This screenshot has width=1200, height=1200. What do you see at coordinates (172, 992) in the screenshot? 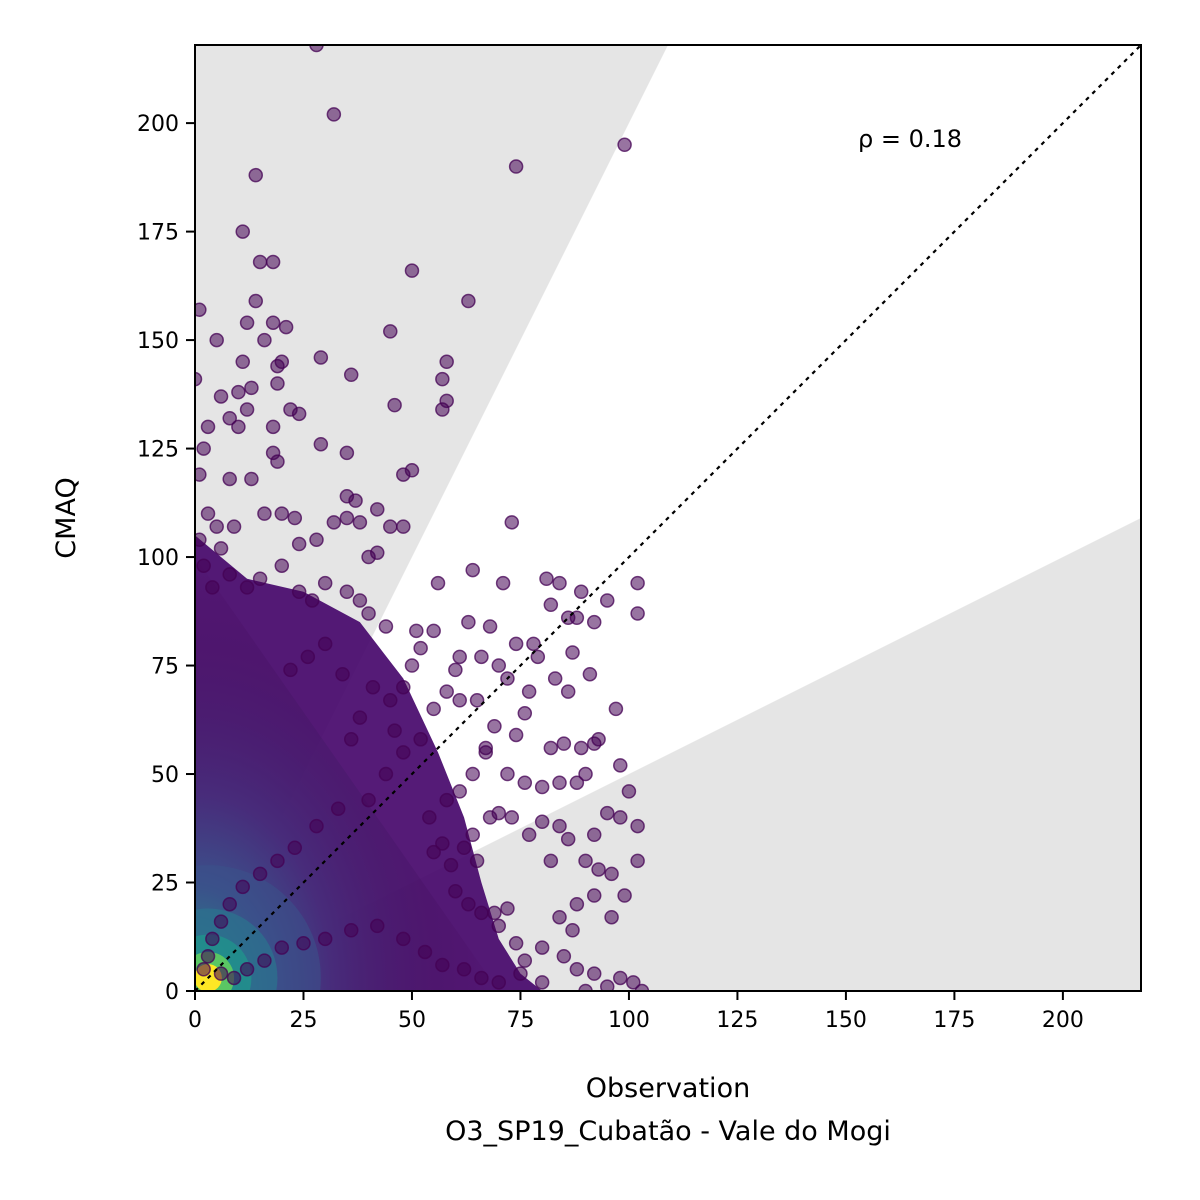
I see `y-tick-label: 0` at bounding box center [172, 992].